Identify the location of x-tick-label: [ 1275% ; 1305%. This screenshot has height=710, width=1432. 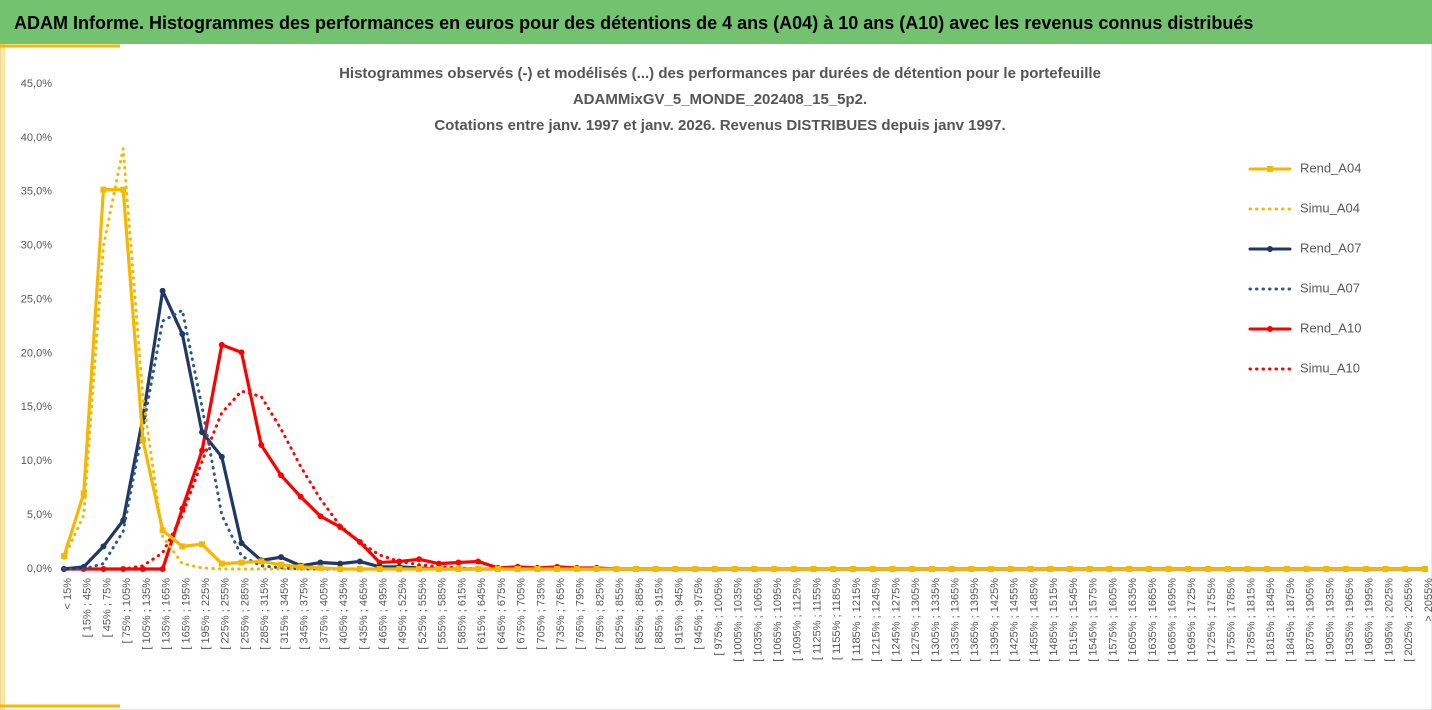
(916, 620).